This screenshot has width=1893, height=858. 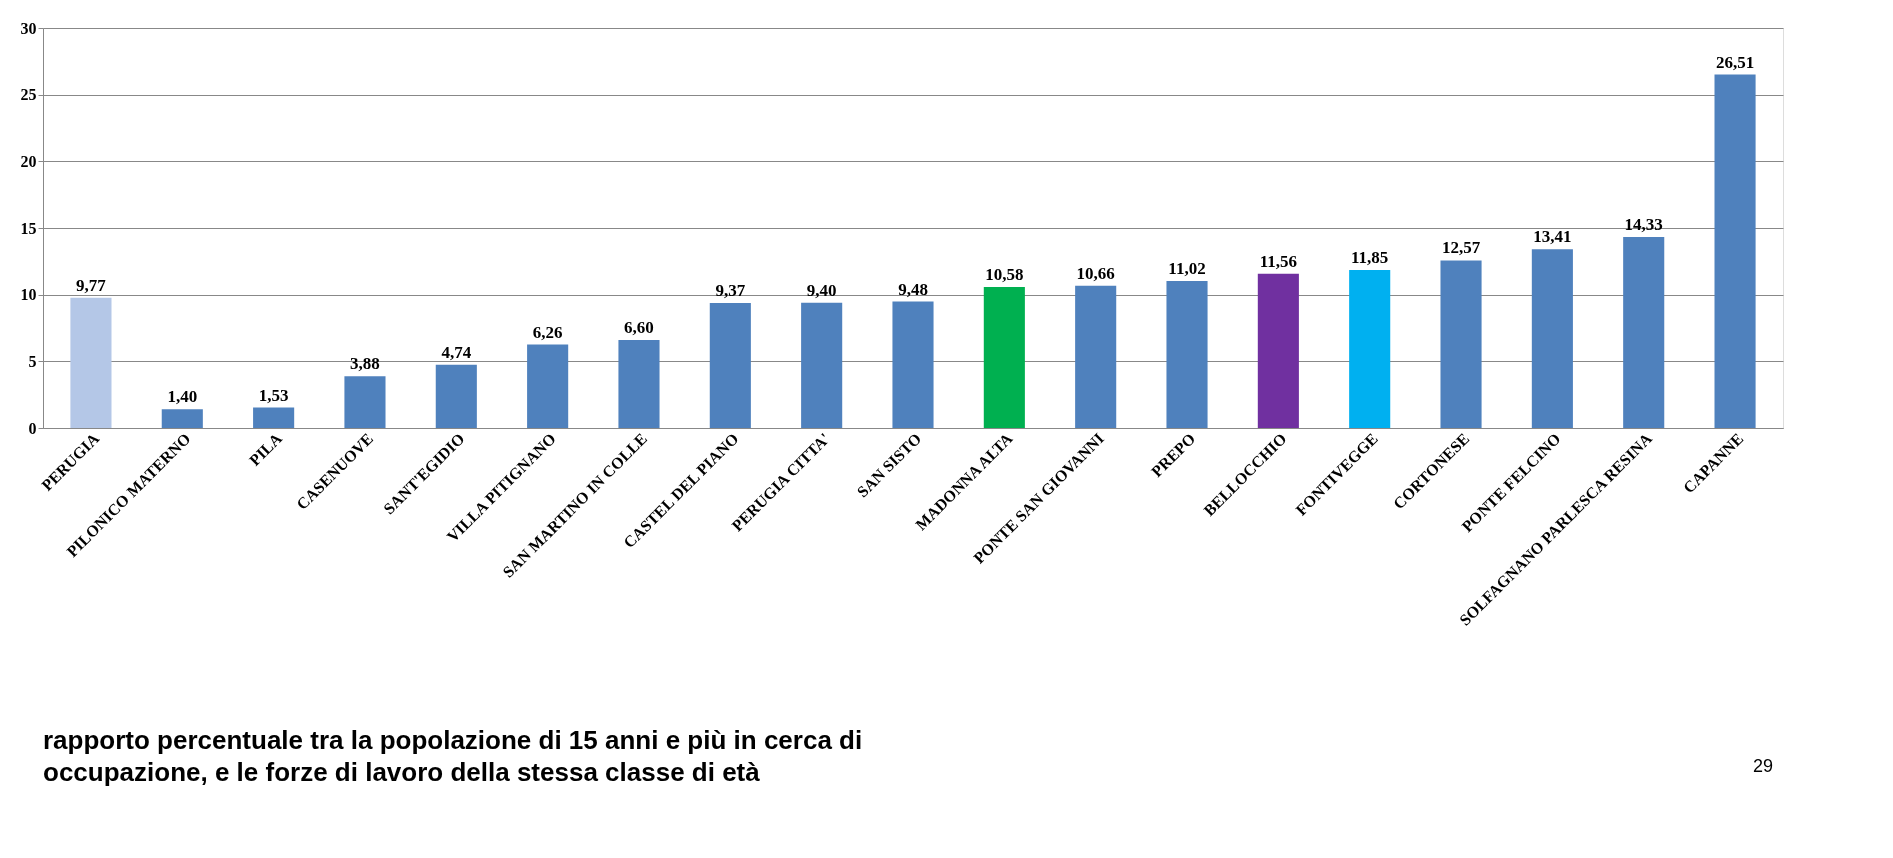 I want to click on data-label: 9,77, so click(x=91, y=285).